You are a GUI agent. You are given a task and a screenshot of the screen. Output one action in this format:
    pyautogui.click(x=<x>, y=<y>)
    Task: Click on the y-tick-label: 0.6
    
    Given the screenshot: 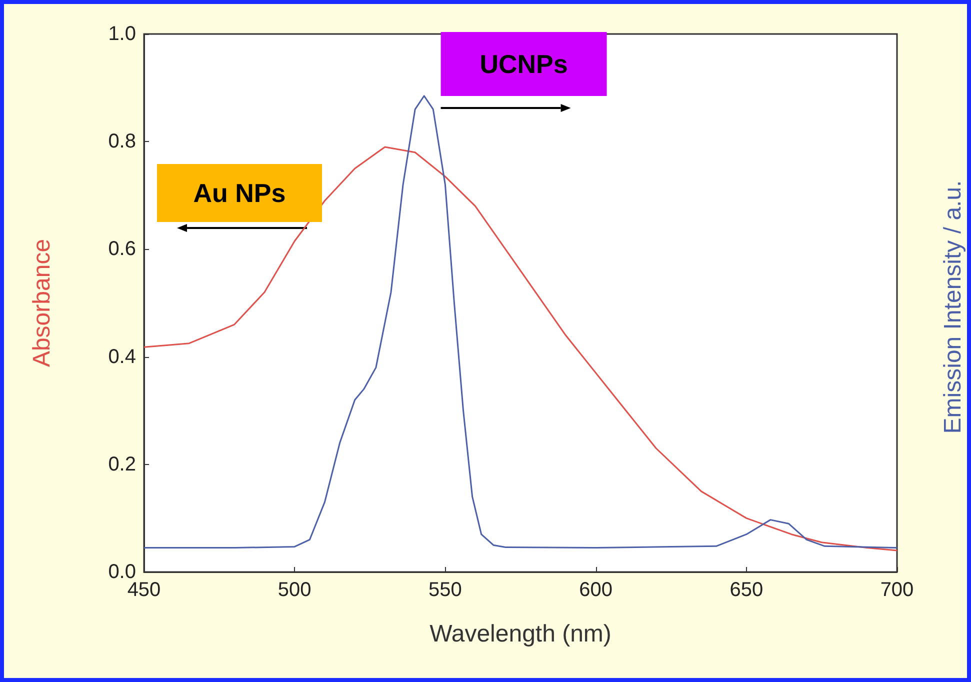 What is the action you would take?
    pyautogui.click(x=122, y=249)
    